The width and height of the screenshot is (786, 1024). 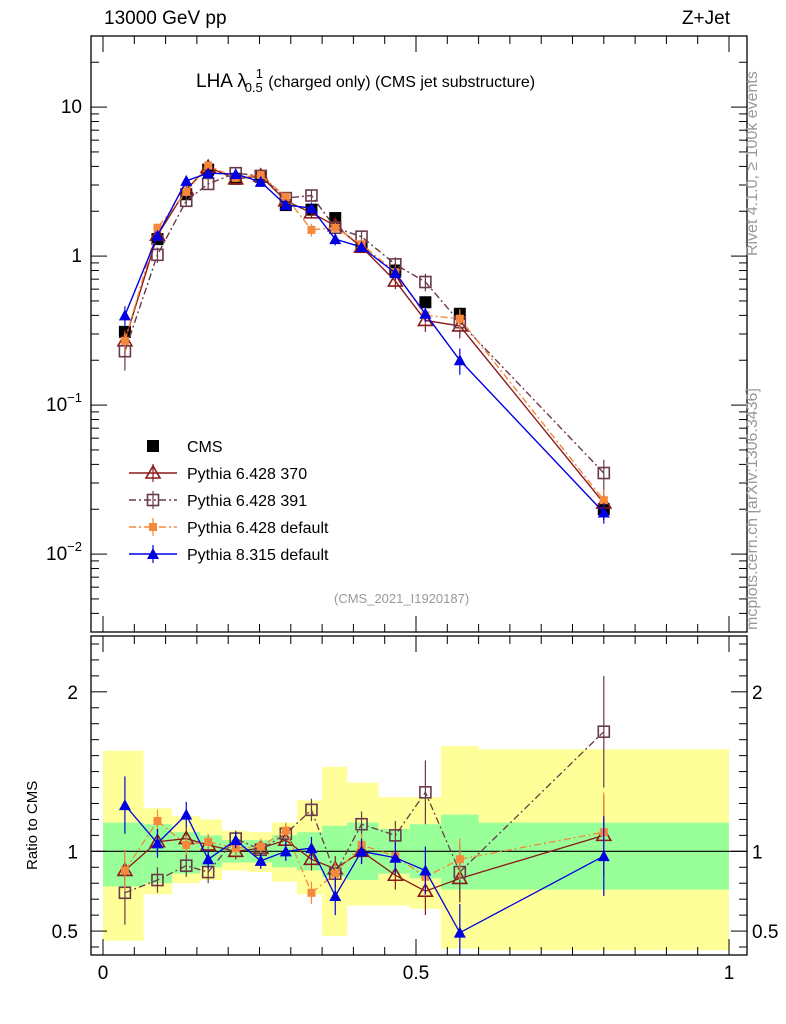 What do you see at coordinates (185, 447) in the screenshot?
I see `legend-entry-data: CMS` at bounding box center [185, 447].